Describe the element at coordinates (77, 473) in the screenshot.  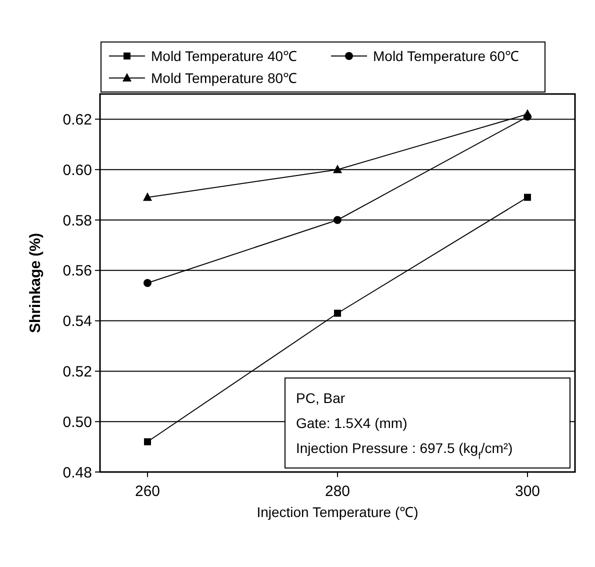
I see `y-tick-label: 0.48` at that location.